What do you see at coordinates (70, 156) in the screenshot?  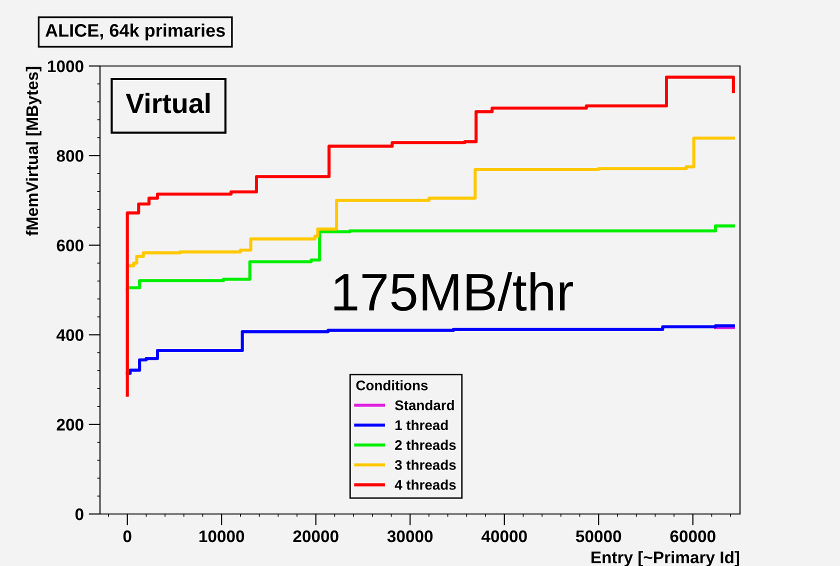 I see `y-tick-label: 800` at bounding box center [70, 156].